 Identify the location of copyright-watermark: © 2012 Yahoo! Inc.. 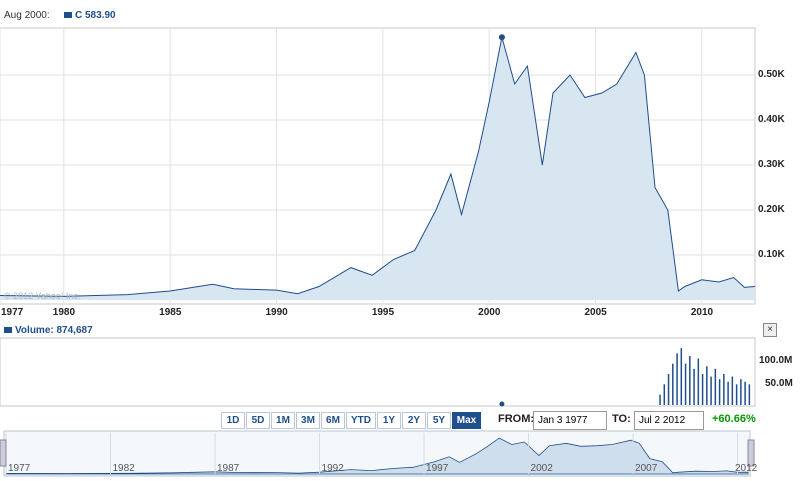
(42, 296).